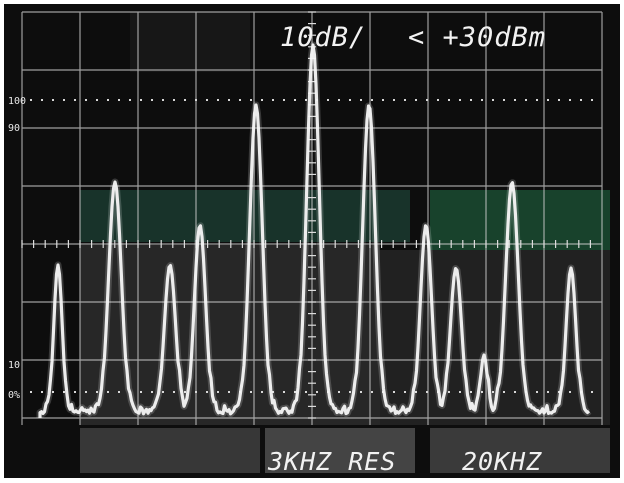 The height and width of the screenshot is (483, 624). Describe the element at coordinates (331, 461) in the screenshot. I see `resolution-label: 3KHZ RES` at that location.